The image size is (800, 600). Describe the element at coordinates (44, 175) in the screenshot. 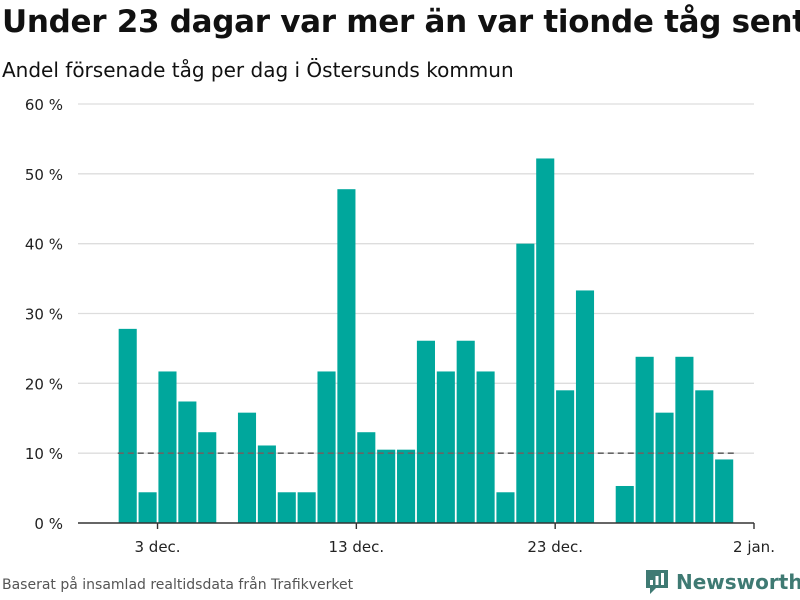

I see `y-tick-label: 50 %` at that location.